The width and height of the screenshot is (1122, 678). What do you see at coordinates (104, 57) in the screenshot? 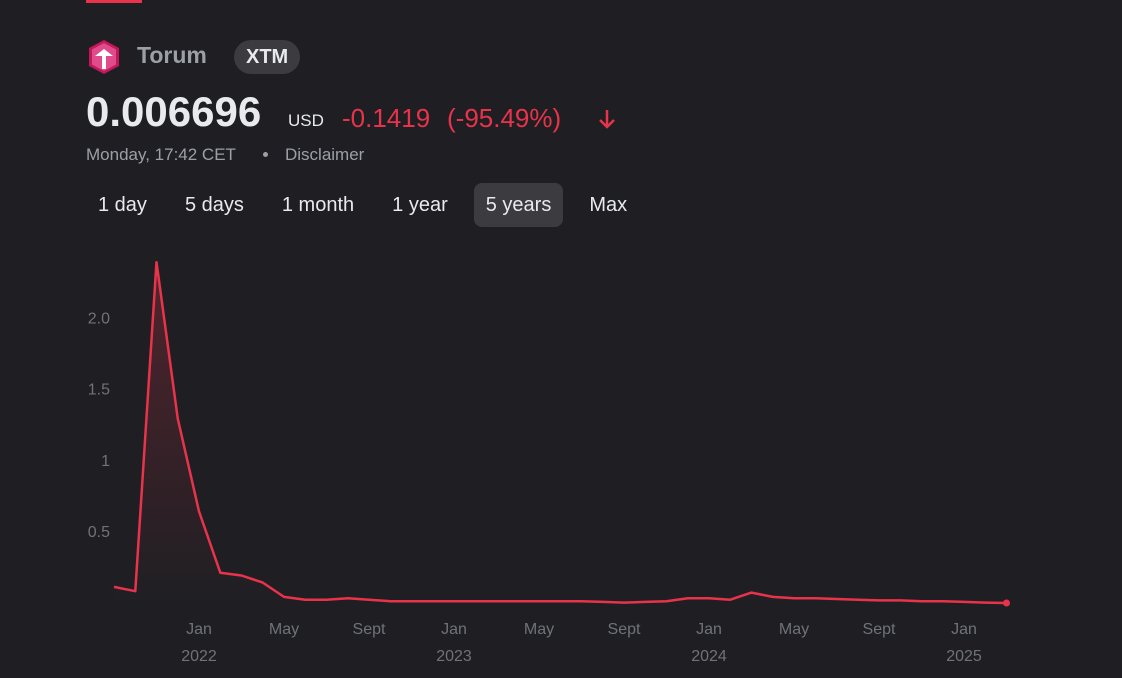
I see `logo` at bounding box center [104, 57].